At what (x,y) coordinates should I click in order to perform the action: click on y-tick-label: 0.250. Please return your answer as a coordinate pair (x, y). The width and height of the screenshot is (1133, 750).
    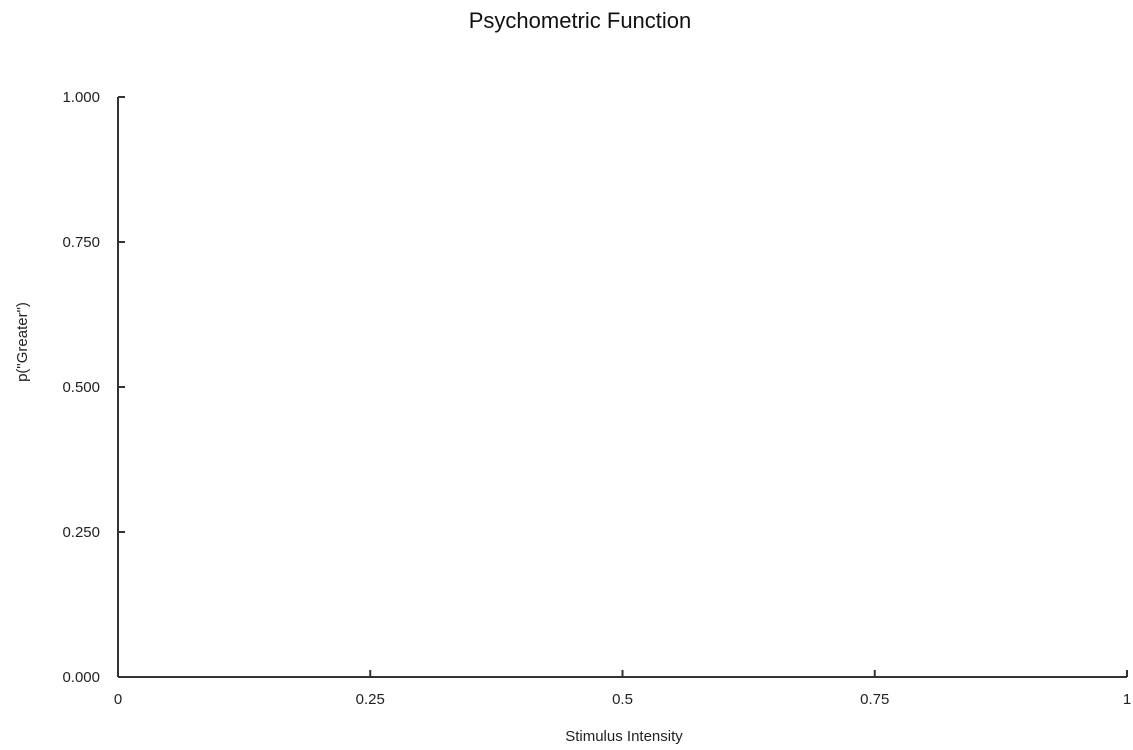
    Looking at the image, I should click on (81, 532).